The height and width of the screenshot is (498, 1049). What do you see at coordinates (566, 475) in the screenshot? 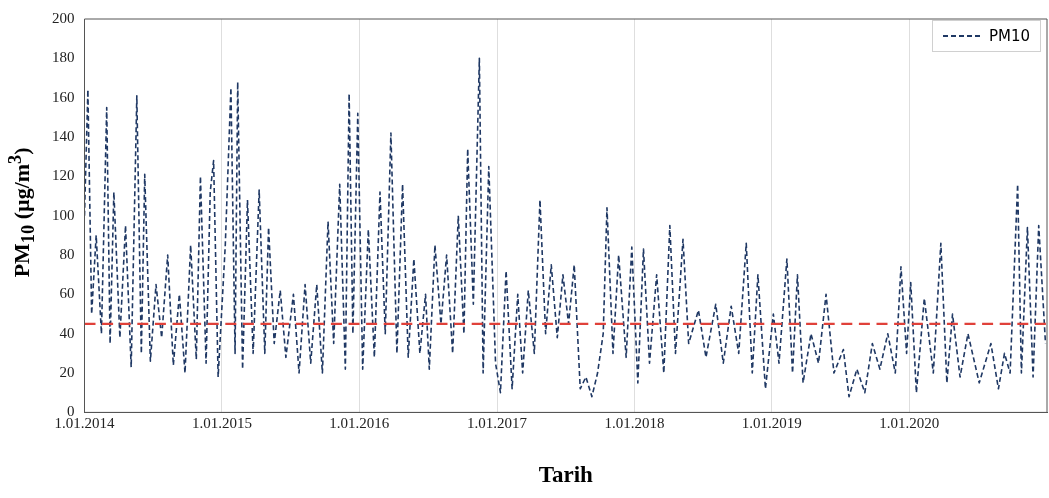
I see `x-axis-title: Tarih` at bounding box center [566, 475].